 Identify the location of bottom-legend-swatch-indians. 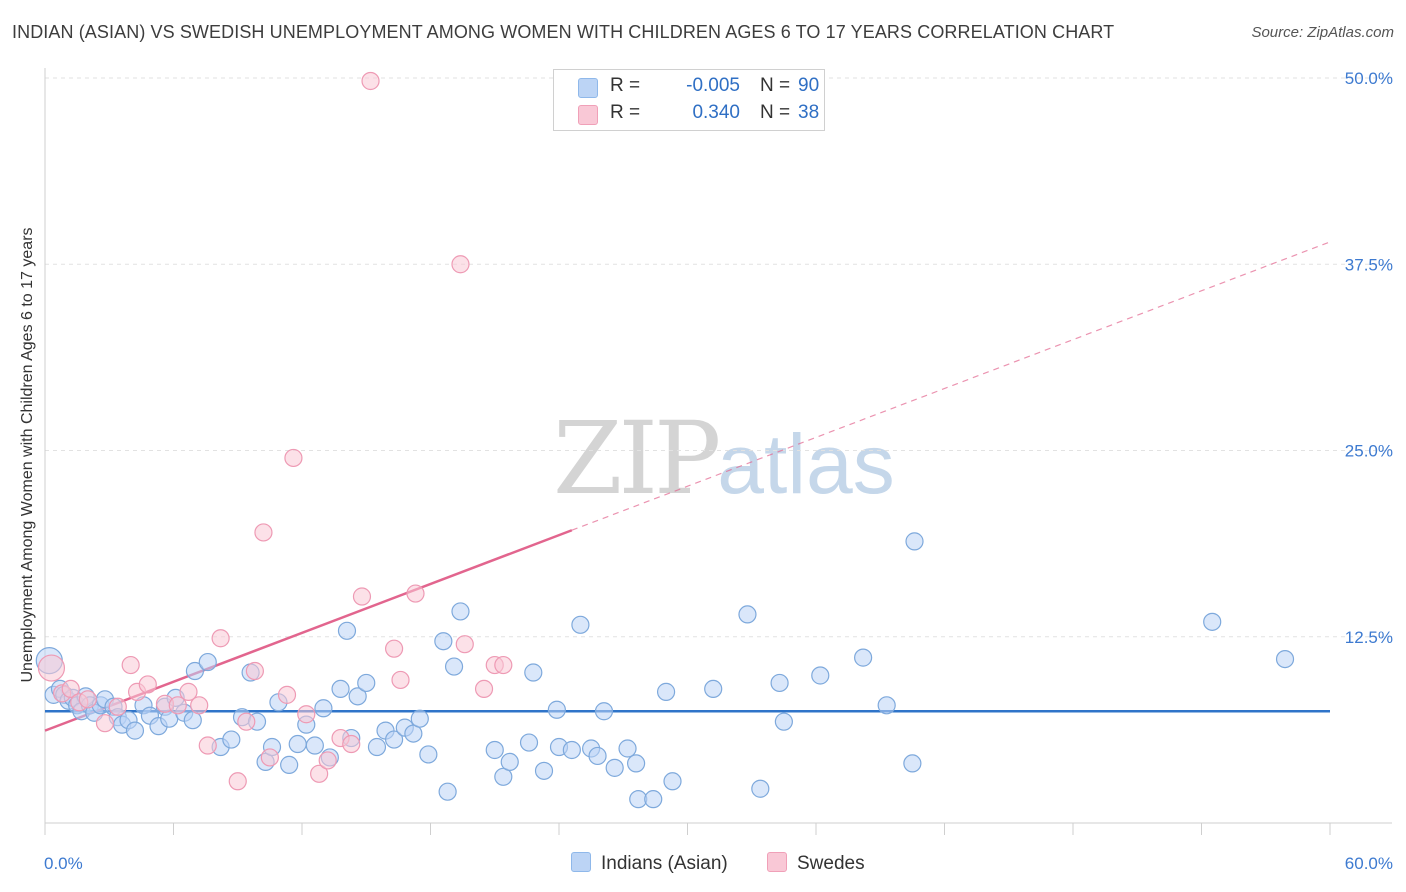
(581, 862).